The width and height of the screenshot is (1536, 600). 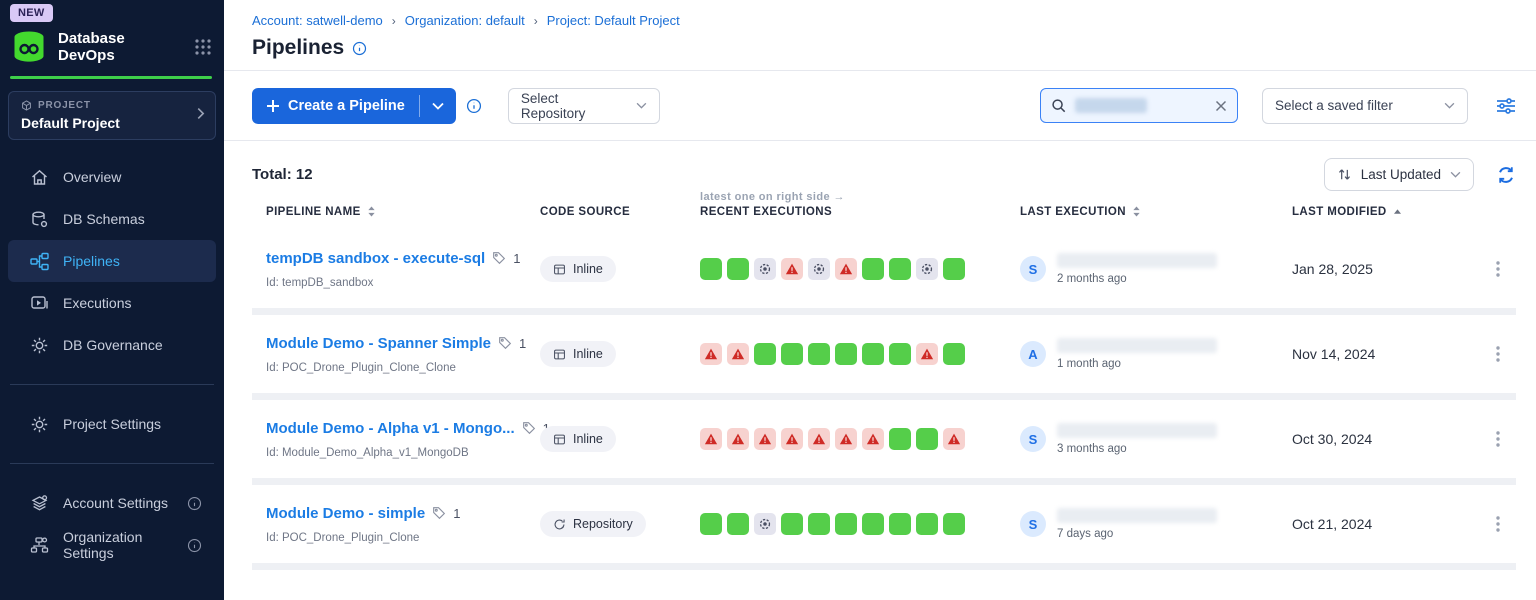 I want to click on sidebar-item-pipelines: Pipelines, so click(x=112, y=261).